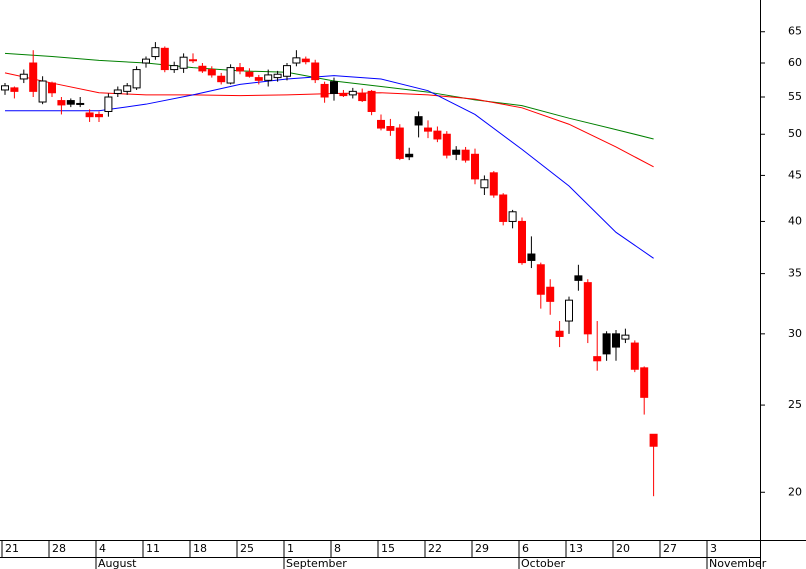 The image size is (806, 569). I want to click on x-tick-label: 21, so click(12, 548).